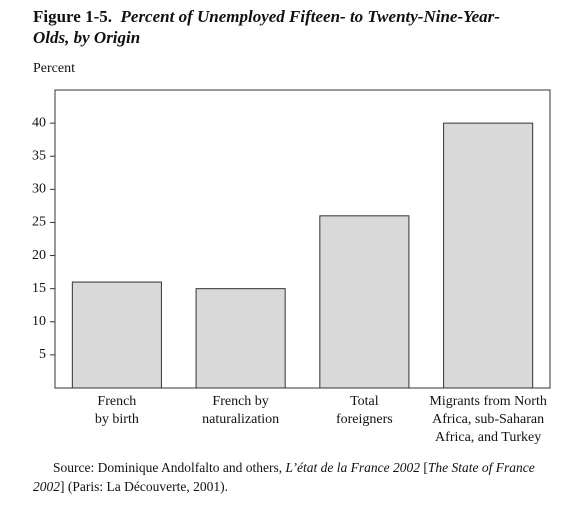 The image size is (573, 507). What do you see at coordinates (73, 16) in the screenshot?
I see `figure-label: Figure 1-5.` at bounding box center [73, 16].